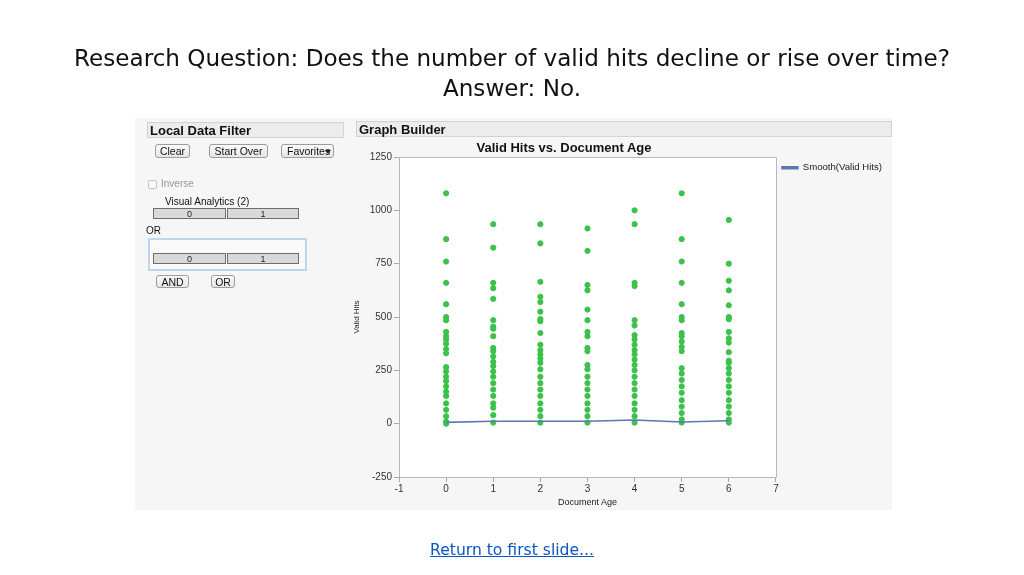 Image resolution: width=1024 pixels, height=575 pixels. What do you see at coordinates (776, 488) in the screenshot?
I see `x-tick-label: 7` at bounding box center [776, 488].